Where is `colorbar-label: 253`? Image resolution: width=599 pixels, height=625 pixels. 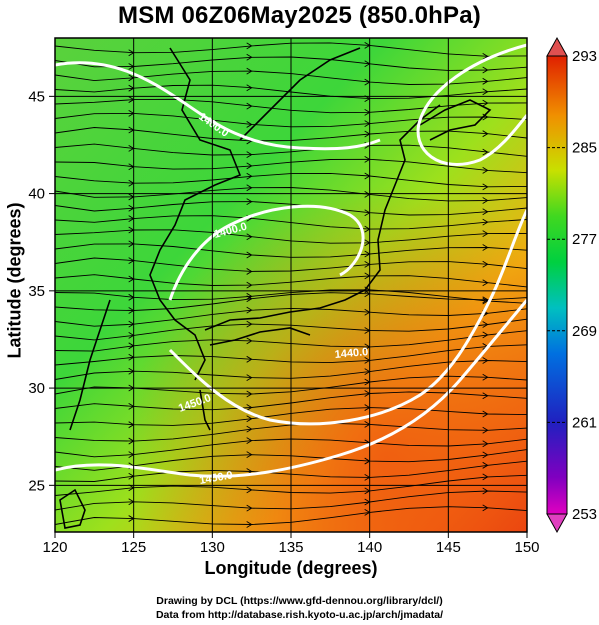 colorbar-label: 253 is located at coordinates (584, 514).